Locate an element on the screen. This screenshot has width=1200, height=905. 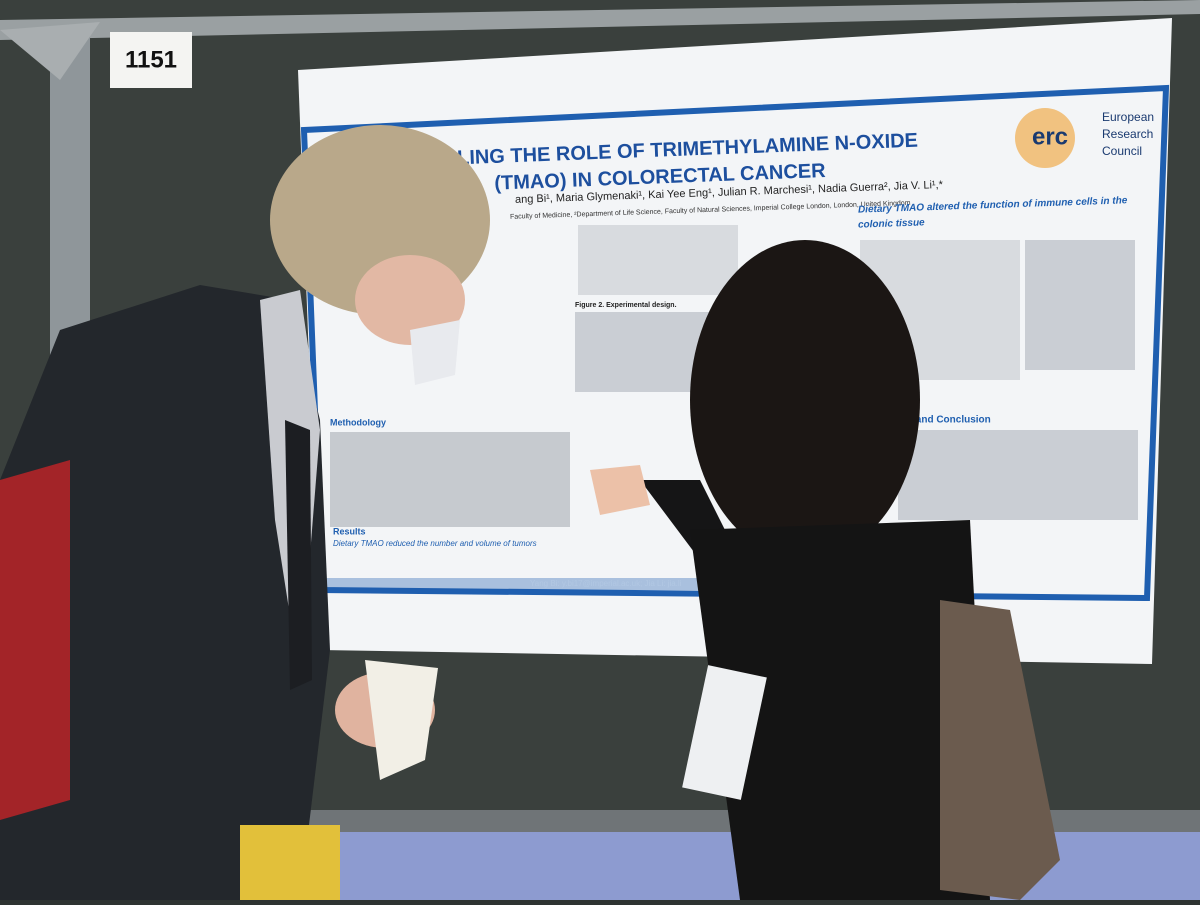
funder-line: Council is located at coordinates (1122, 151).